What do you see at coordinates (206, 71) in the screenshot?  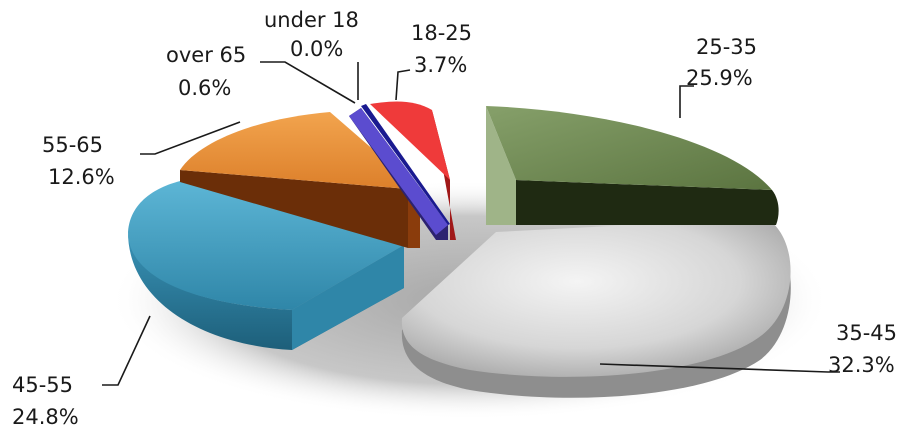 I see `label-over-65: over 65 0.6%` at bounding box center [206, 71].